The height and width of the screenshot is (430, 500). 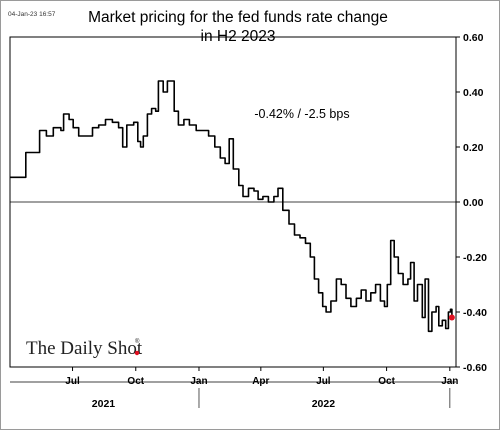 I want to click on y-tick-label: 0.60, so click(x=473, y=38).